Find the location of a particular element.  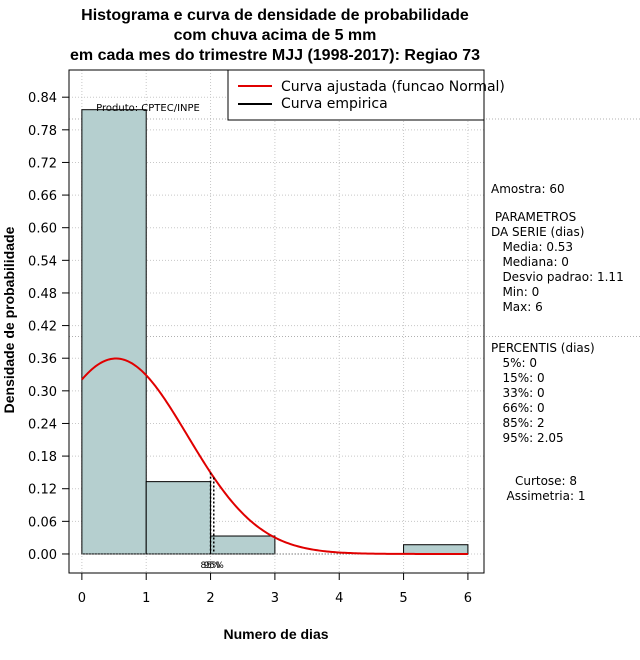

y-tick-label-6: 0.36 is located at coordinates (42, 359).